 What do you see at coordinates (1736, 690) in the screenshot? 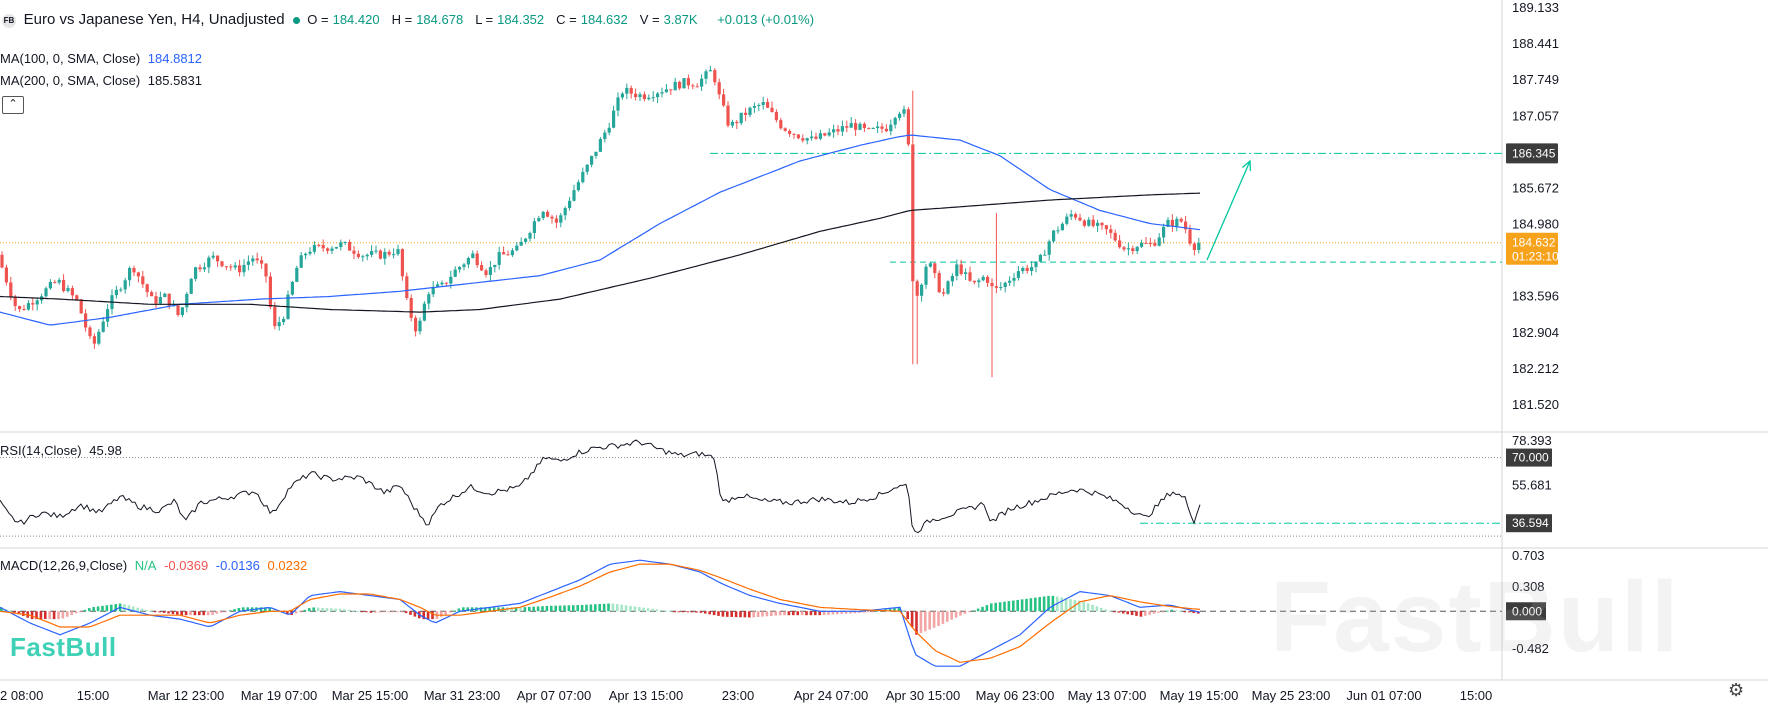
I see `gear-icon: ⚙` at bounding box center [1736, 690].